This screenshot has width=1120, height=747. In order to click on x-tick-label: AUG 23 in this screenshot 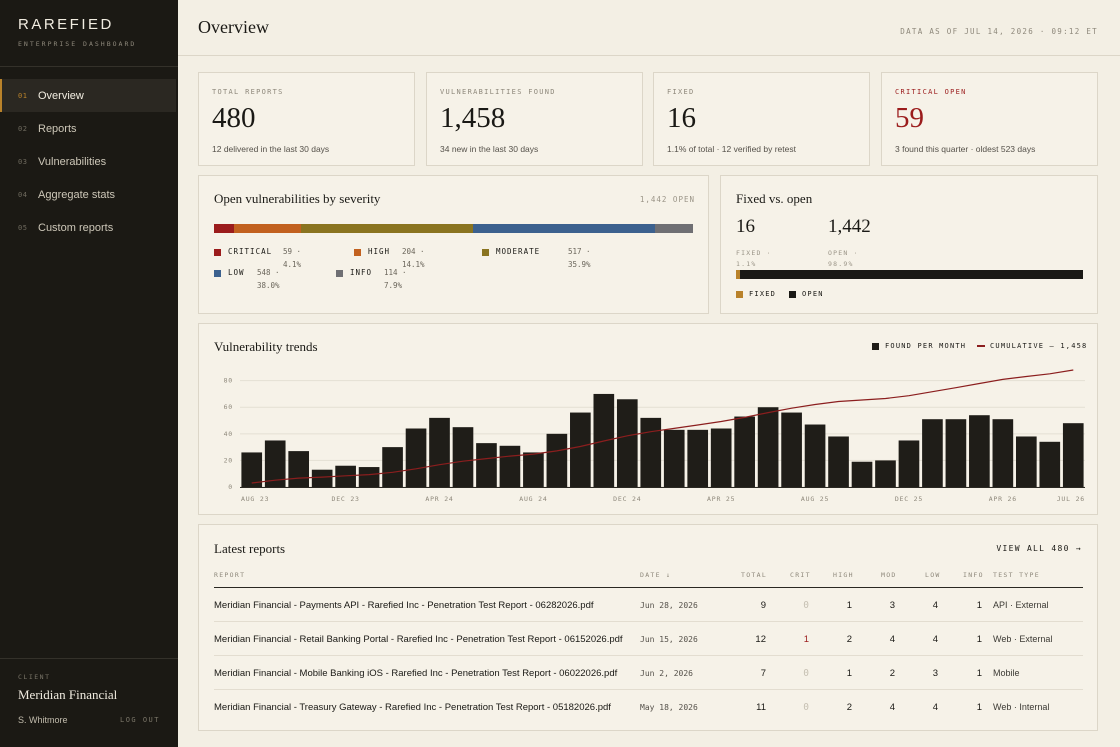, I will do `click(255, 499)`.